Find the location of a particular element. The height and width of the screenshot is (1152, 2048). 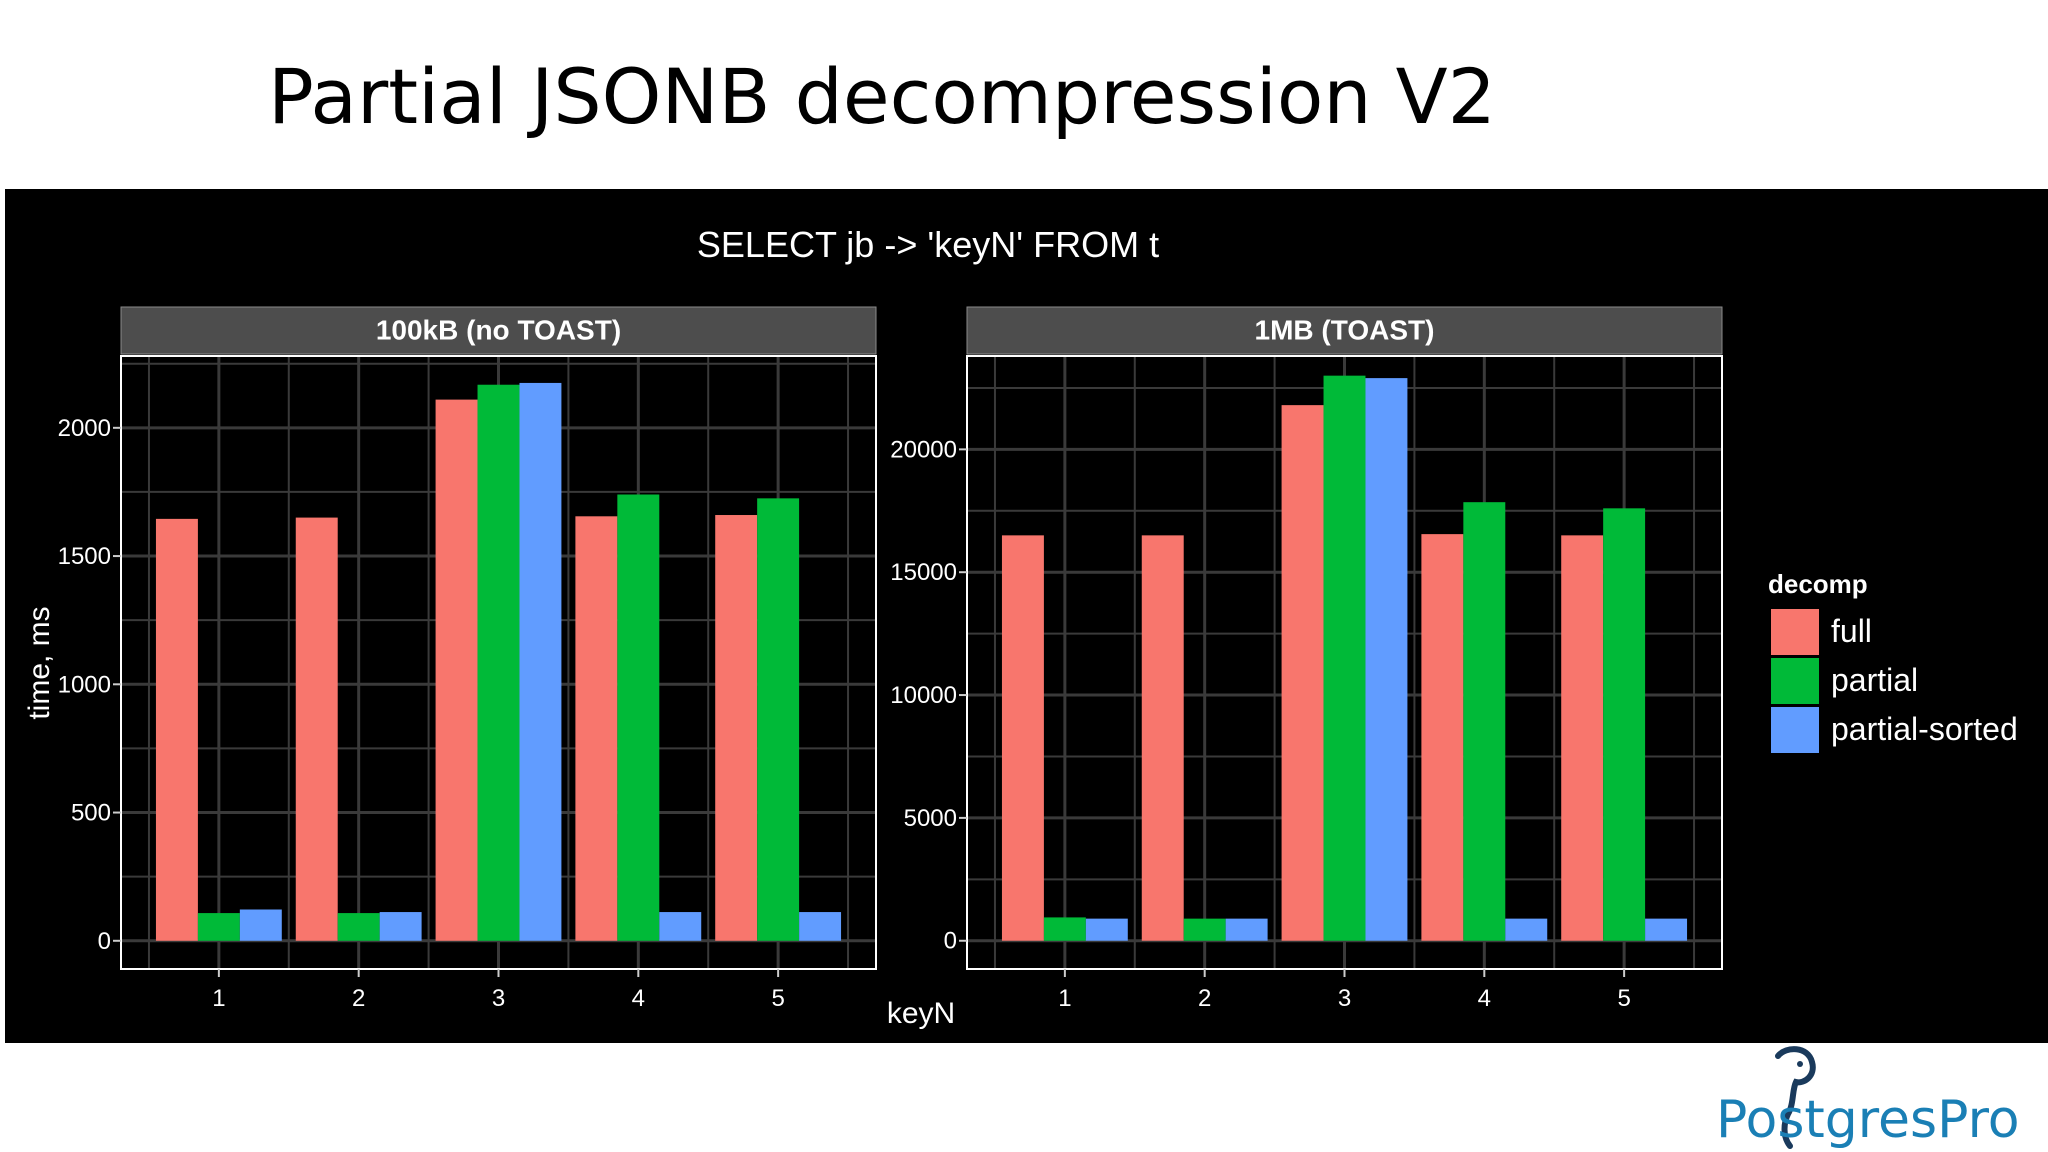

slide-title: Partial JSONB decompression V2 is located at coordinates (882, 96).